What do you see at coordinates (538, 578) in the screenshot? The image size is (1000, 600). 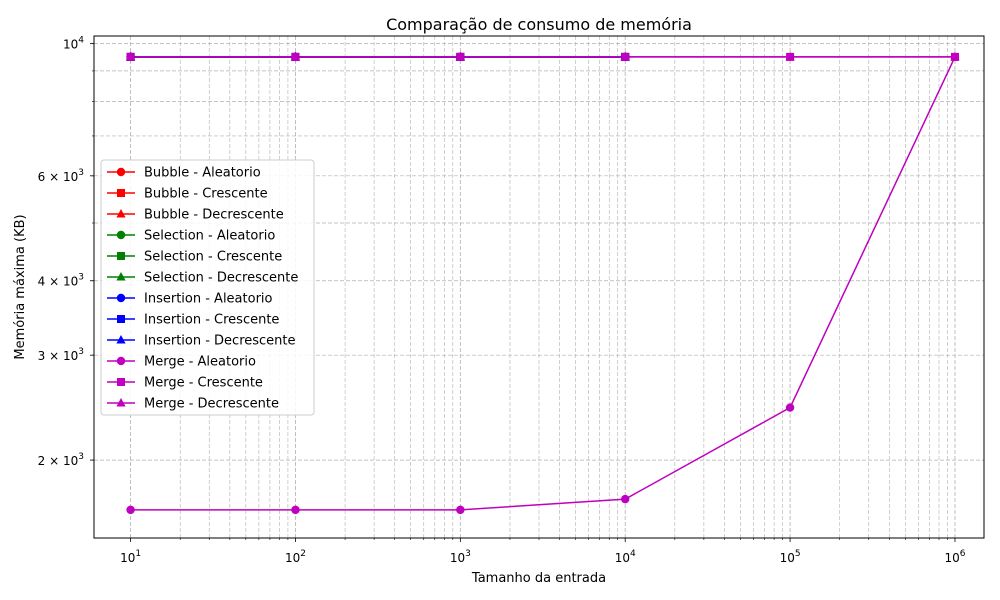 I see `x-axis-label: Tamanho da entrada` at bounding box center [538, 578].